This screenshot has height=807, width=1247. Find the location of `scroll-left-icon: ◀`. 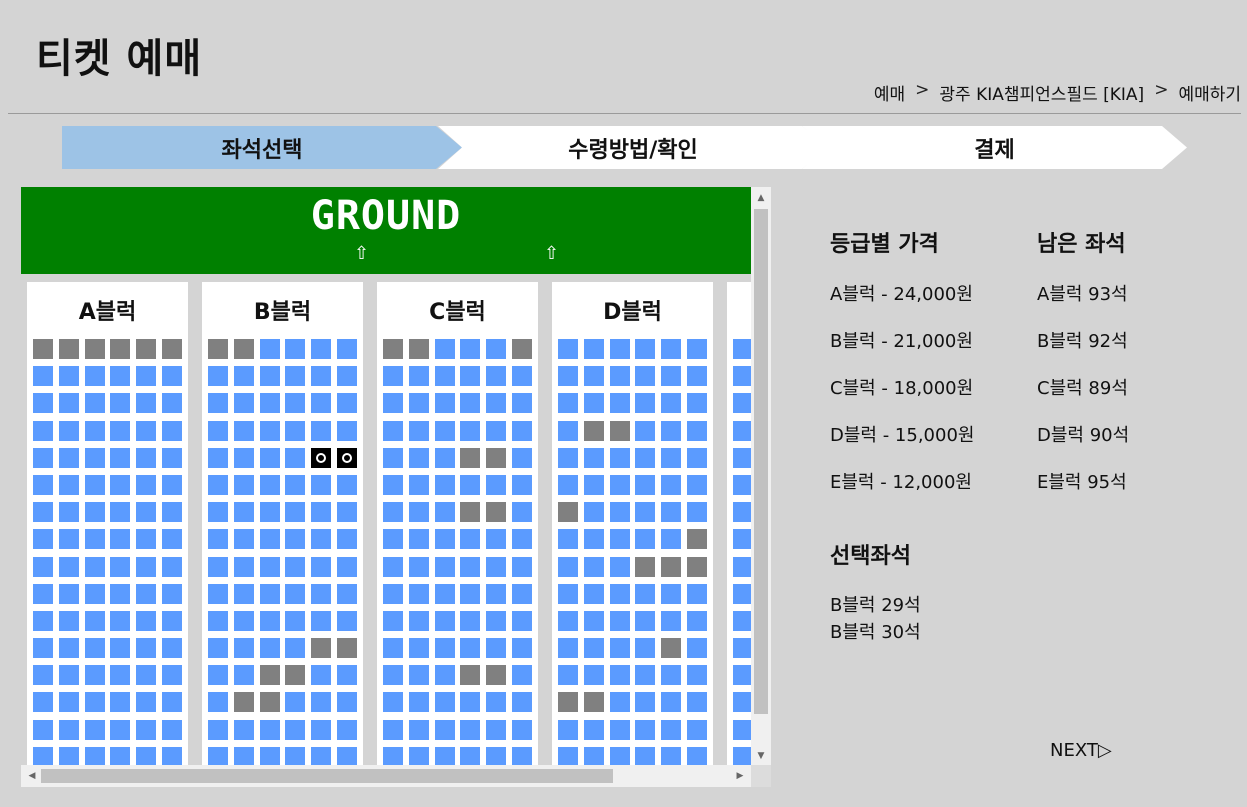

scroll-left-icon: ◀ is located at coordinates (32, 776).